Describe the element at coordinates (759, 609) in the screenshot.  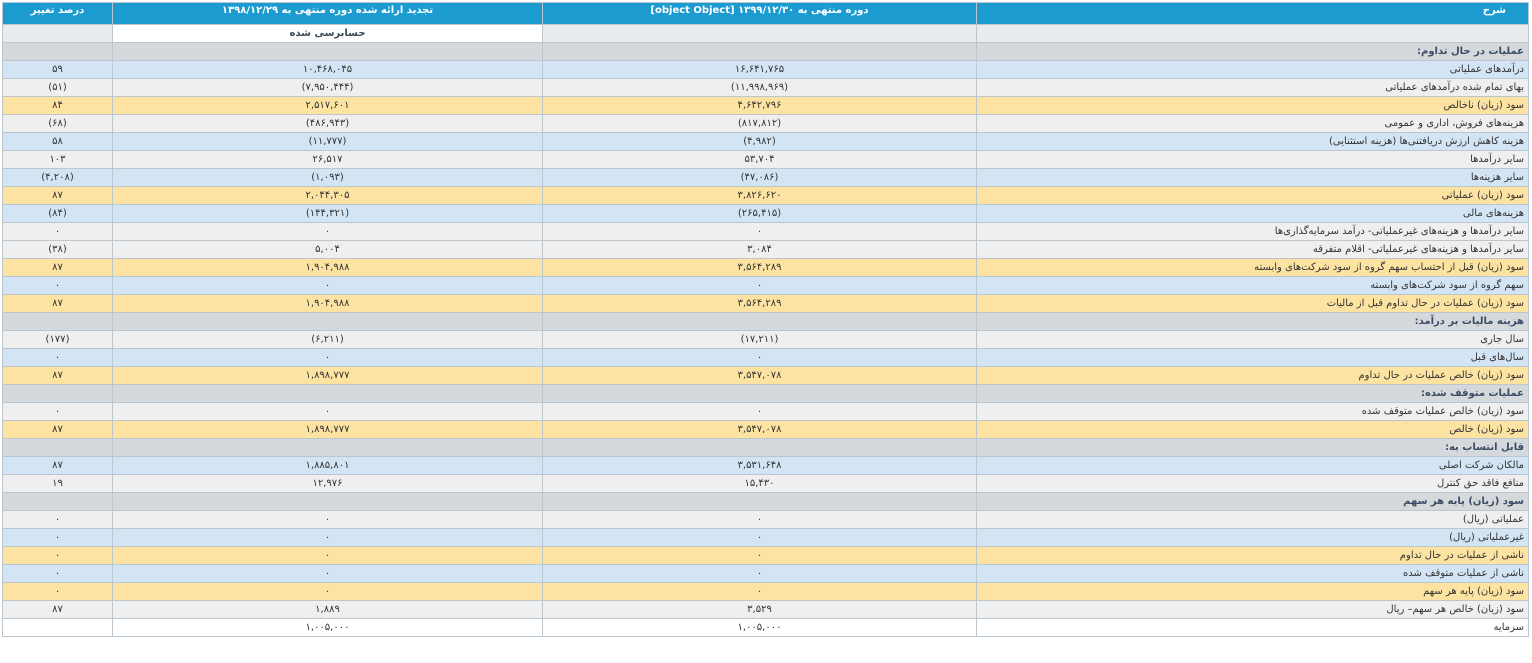
I see `current-value: ۳,۵۲۹` at that location.